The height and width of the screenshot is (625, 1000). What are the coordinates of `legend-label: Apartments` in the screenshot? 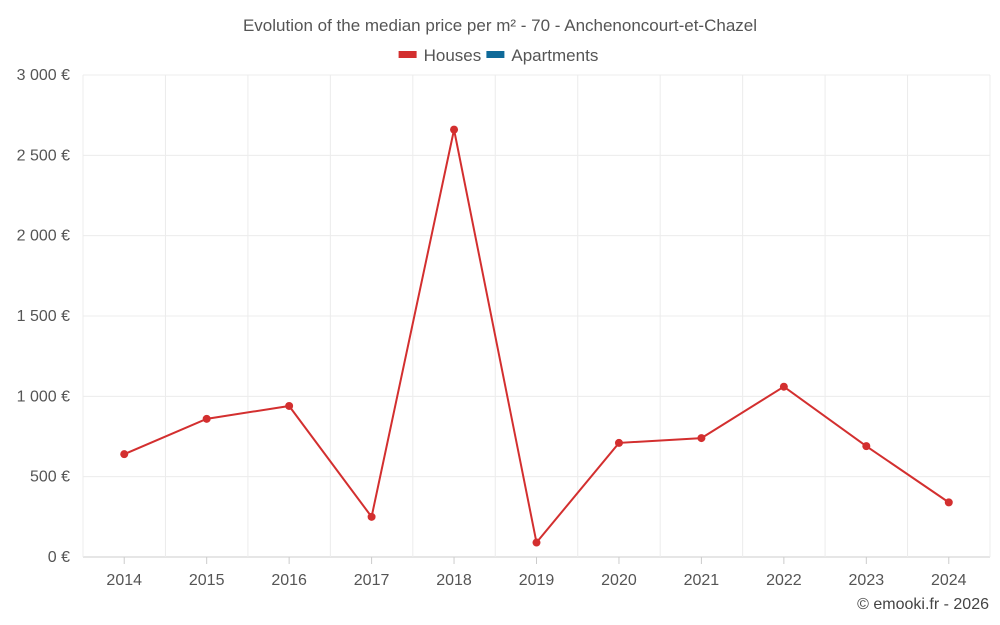 It's located at (554, 55).